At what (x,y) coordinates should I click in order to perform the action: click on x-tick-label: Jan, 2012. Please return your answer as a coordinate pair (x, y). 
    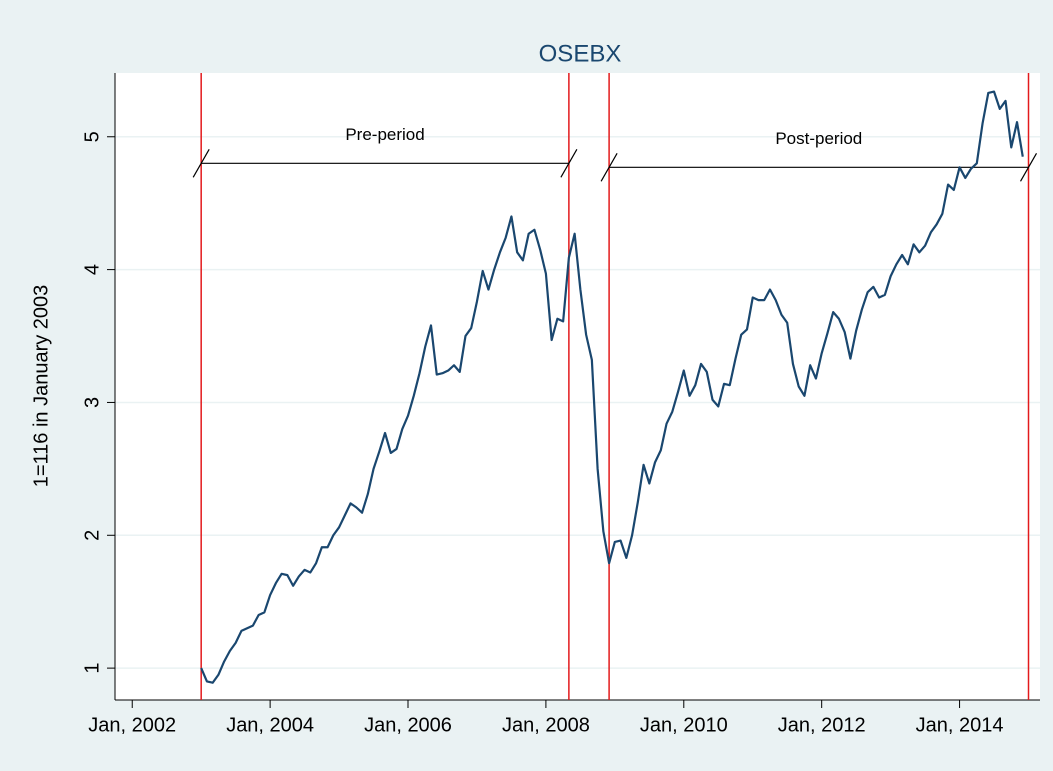
    Looking at the image, I should click on (822, 725).